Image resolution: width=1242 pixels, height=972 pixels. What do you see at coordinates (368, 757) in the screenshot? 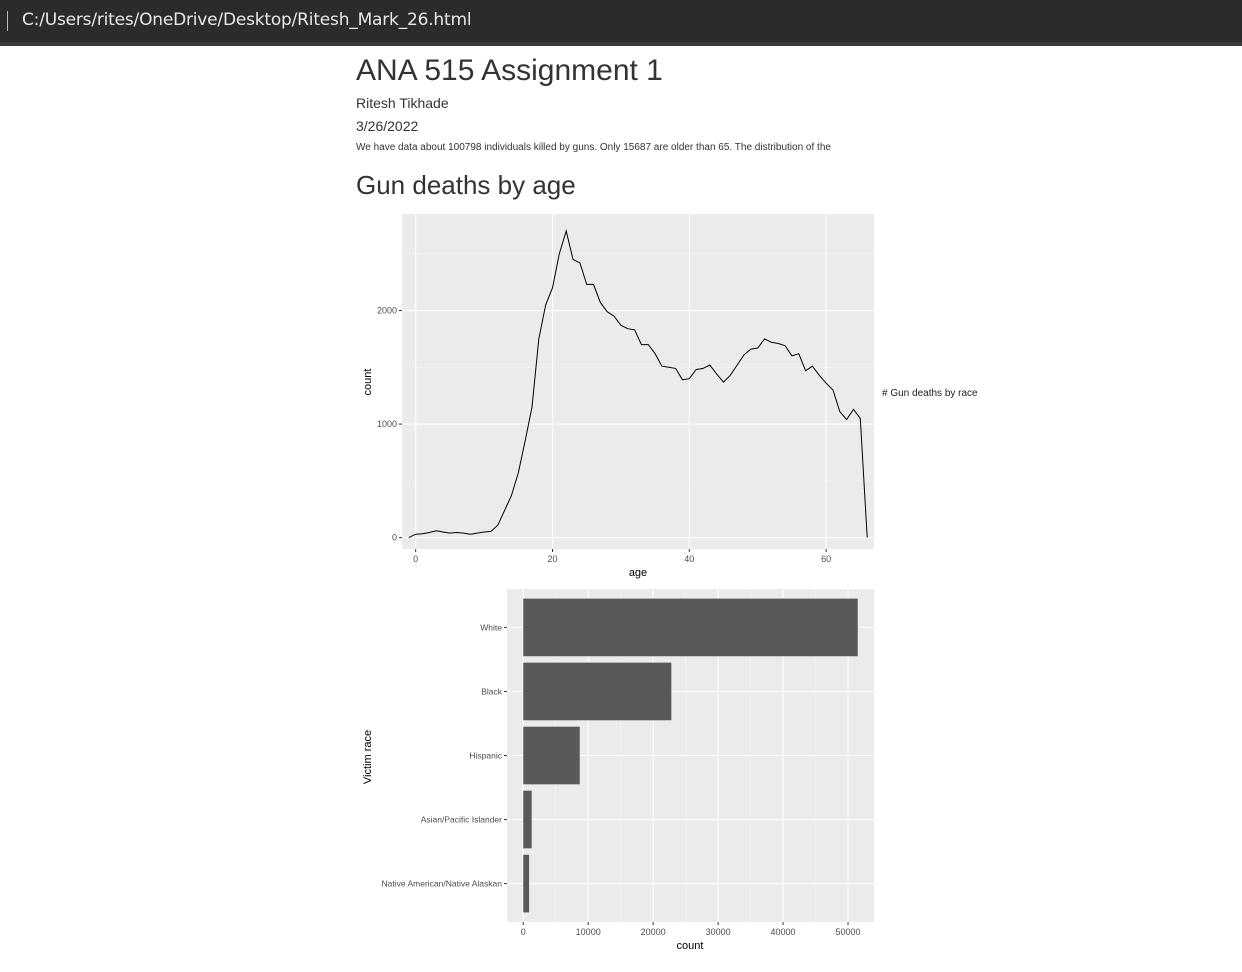
I see `race-y-axis-title: Victim race` at bounding box center [368, 757].